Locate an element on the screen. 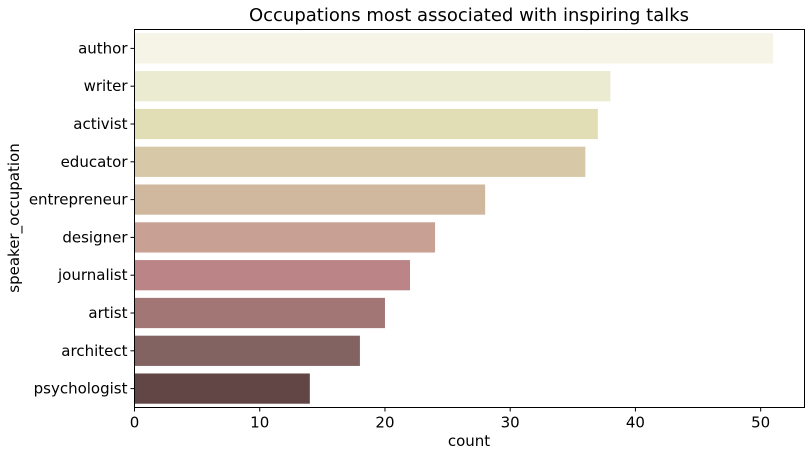 Image resolution: width=811 pixels, height=455 pixels. bar-journalist is located at coordinates (272, 275).